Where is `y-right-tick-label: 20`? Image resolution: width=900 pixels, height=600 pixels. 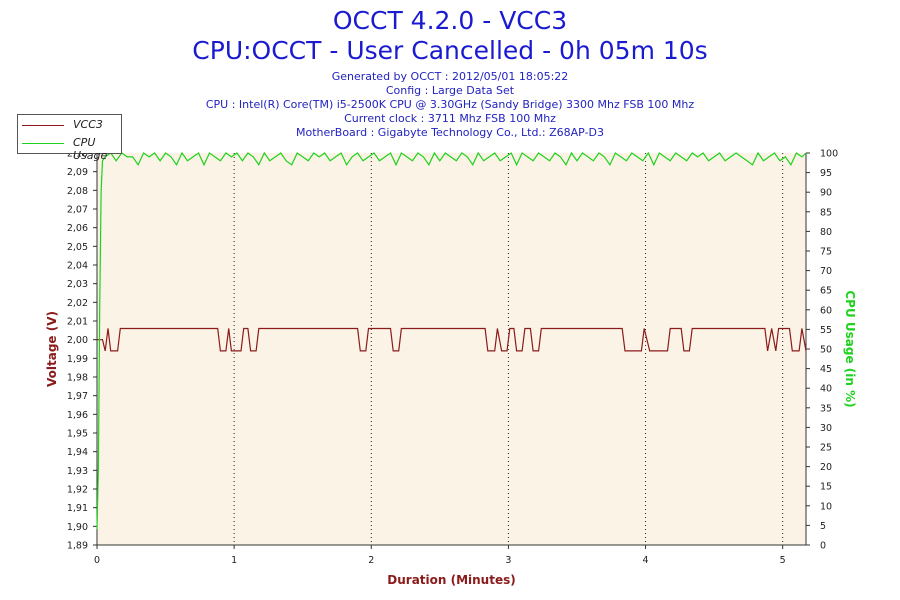 y-right-tick-label: 20 is located at coordinates (826, 467).